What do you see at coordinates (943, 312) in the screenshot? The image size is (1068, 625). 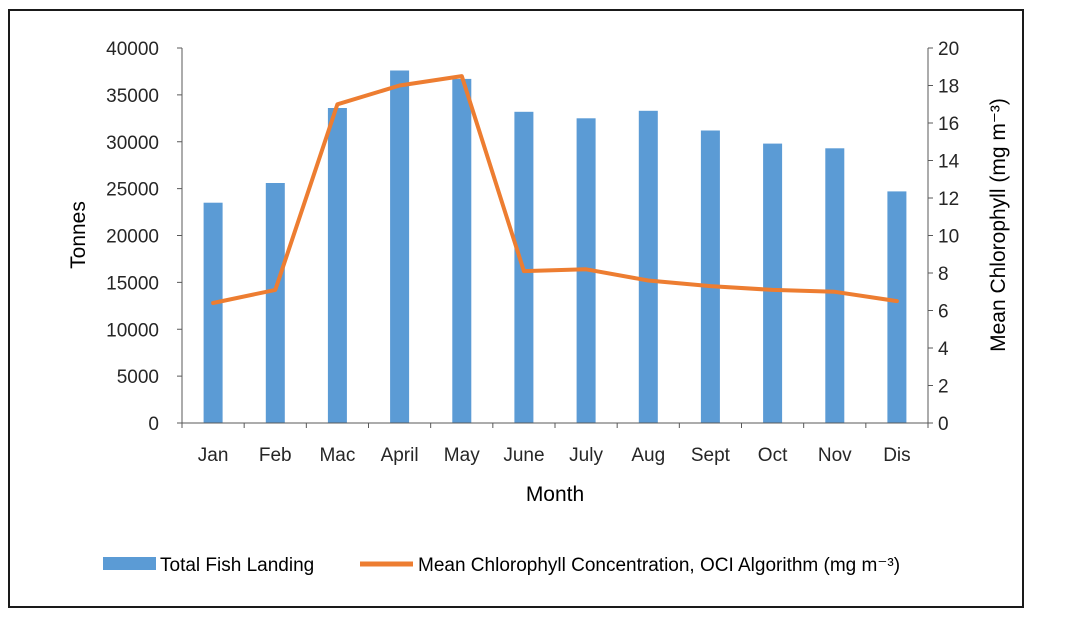 I see `y2-tick-label: 6` at bounding box center [943, 312].